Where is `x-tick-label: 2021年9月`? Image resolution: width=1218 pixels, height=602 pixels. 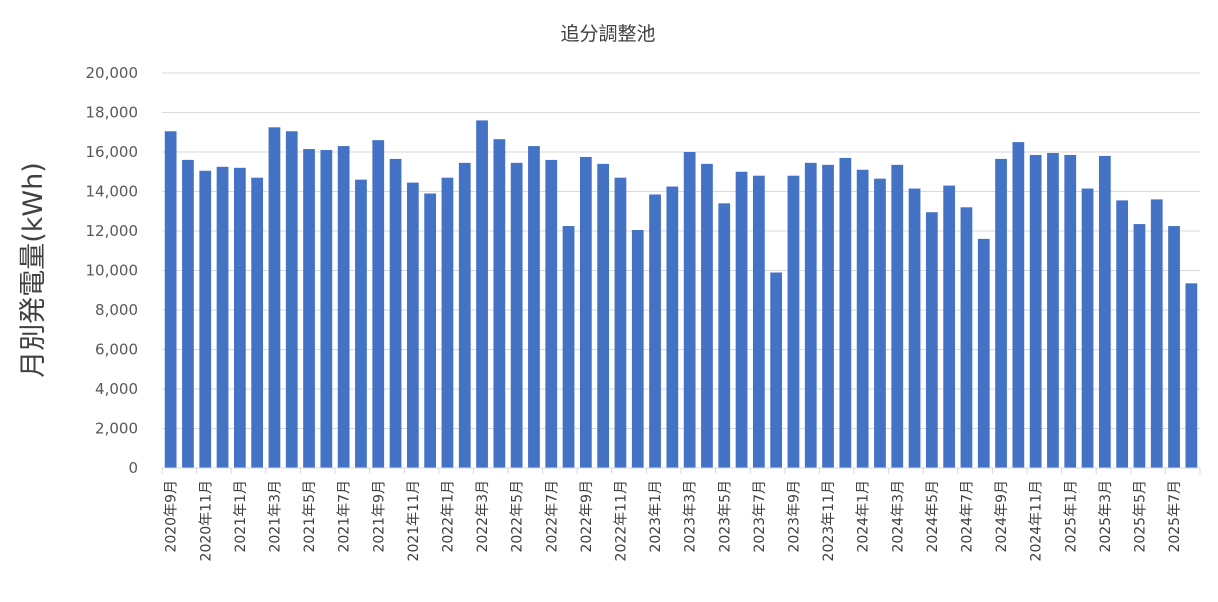
x-tick-label: 2021年9月 is located at coordinates (379, 516).